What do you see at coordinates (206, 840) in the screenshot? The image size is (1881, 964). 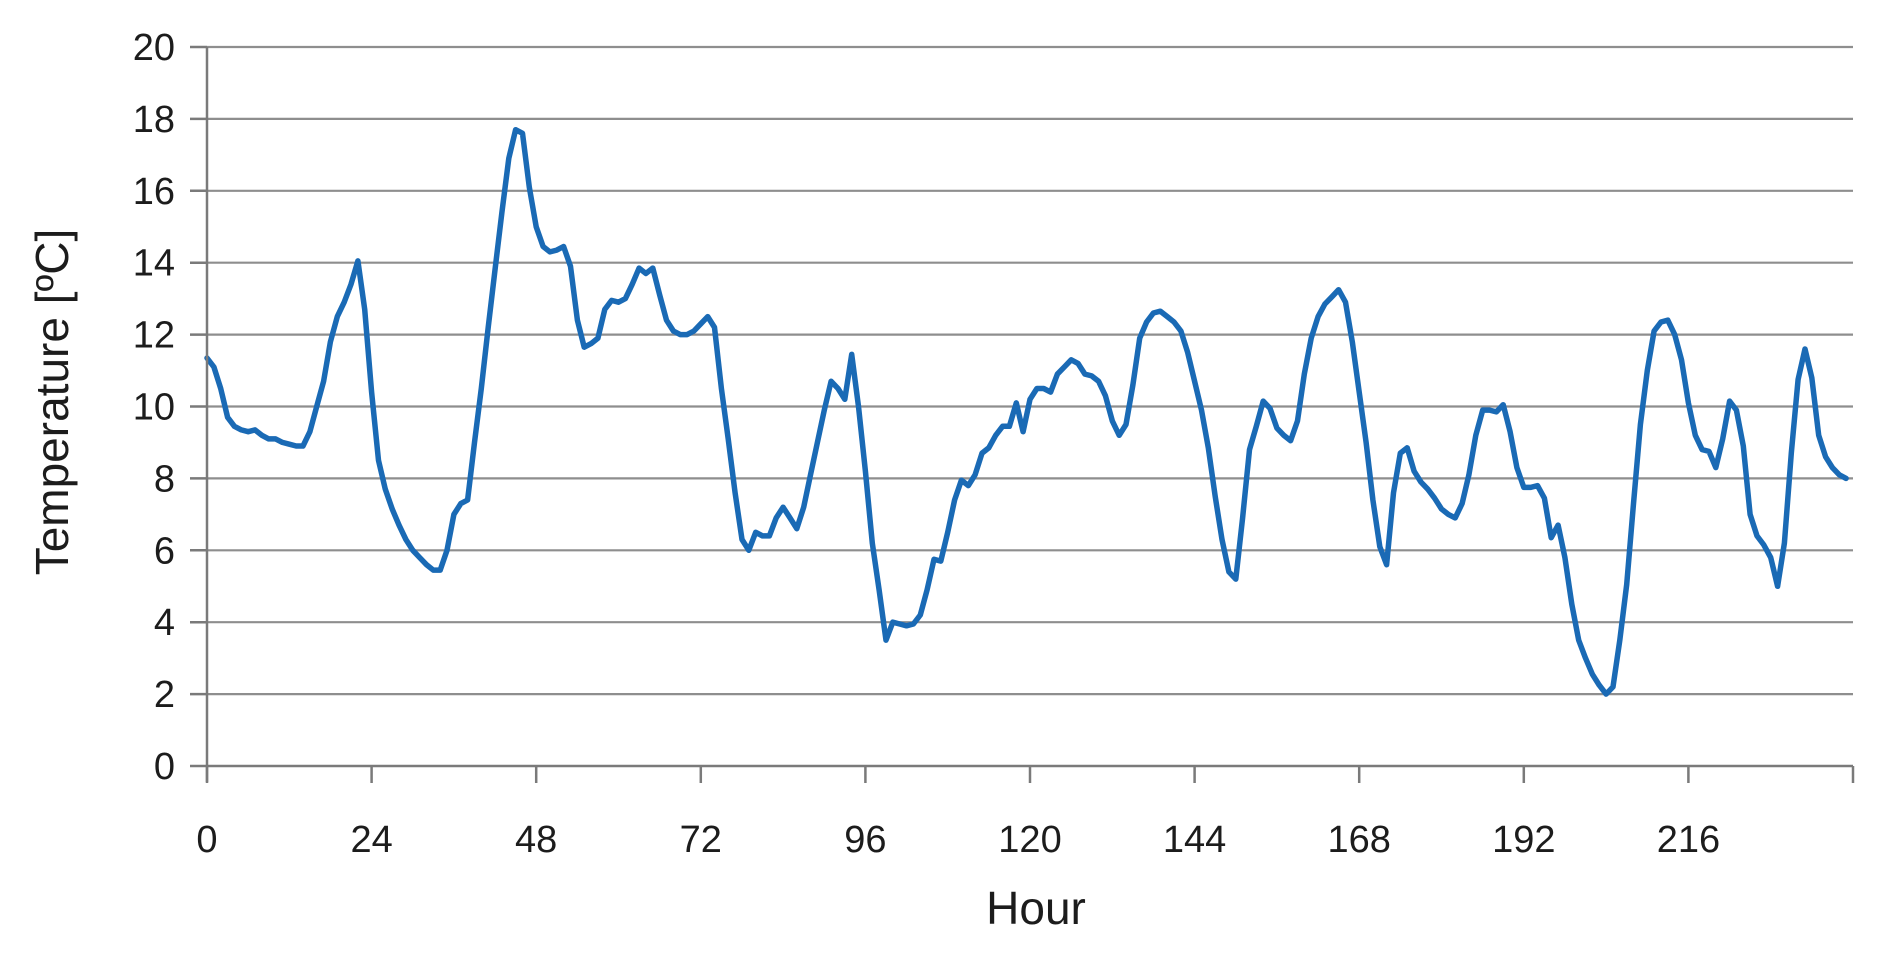 I see `x-tick-label: 0` at bounding box center [206, 840].